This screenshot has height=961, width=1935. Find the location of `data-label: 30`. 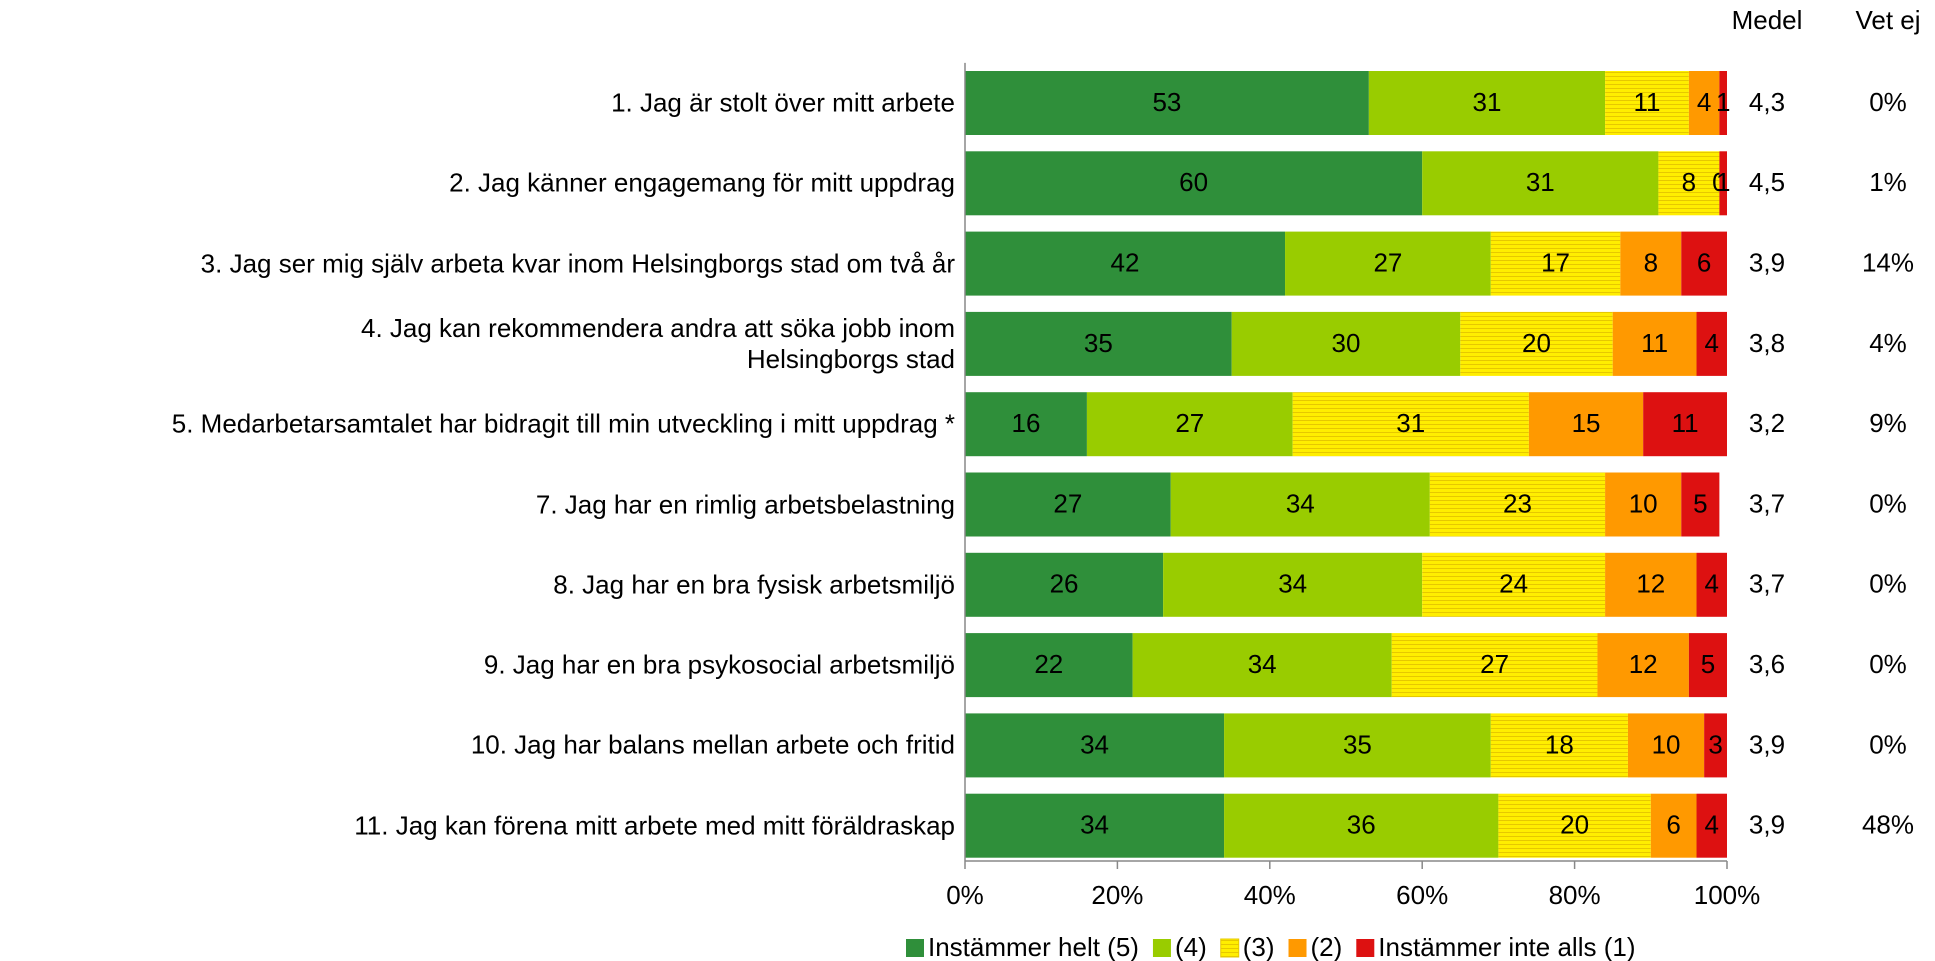

data-label: 30 is located at coordinates (1346, 343).